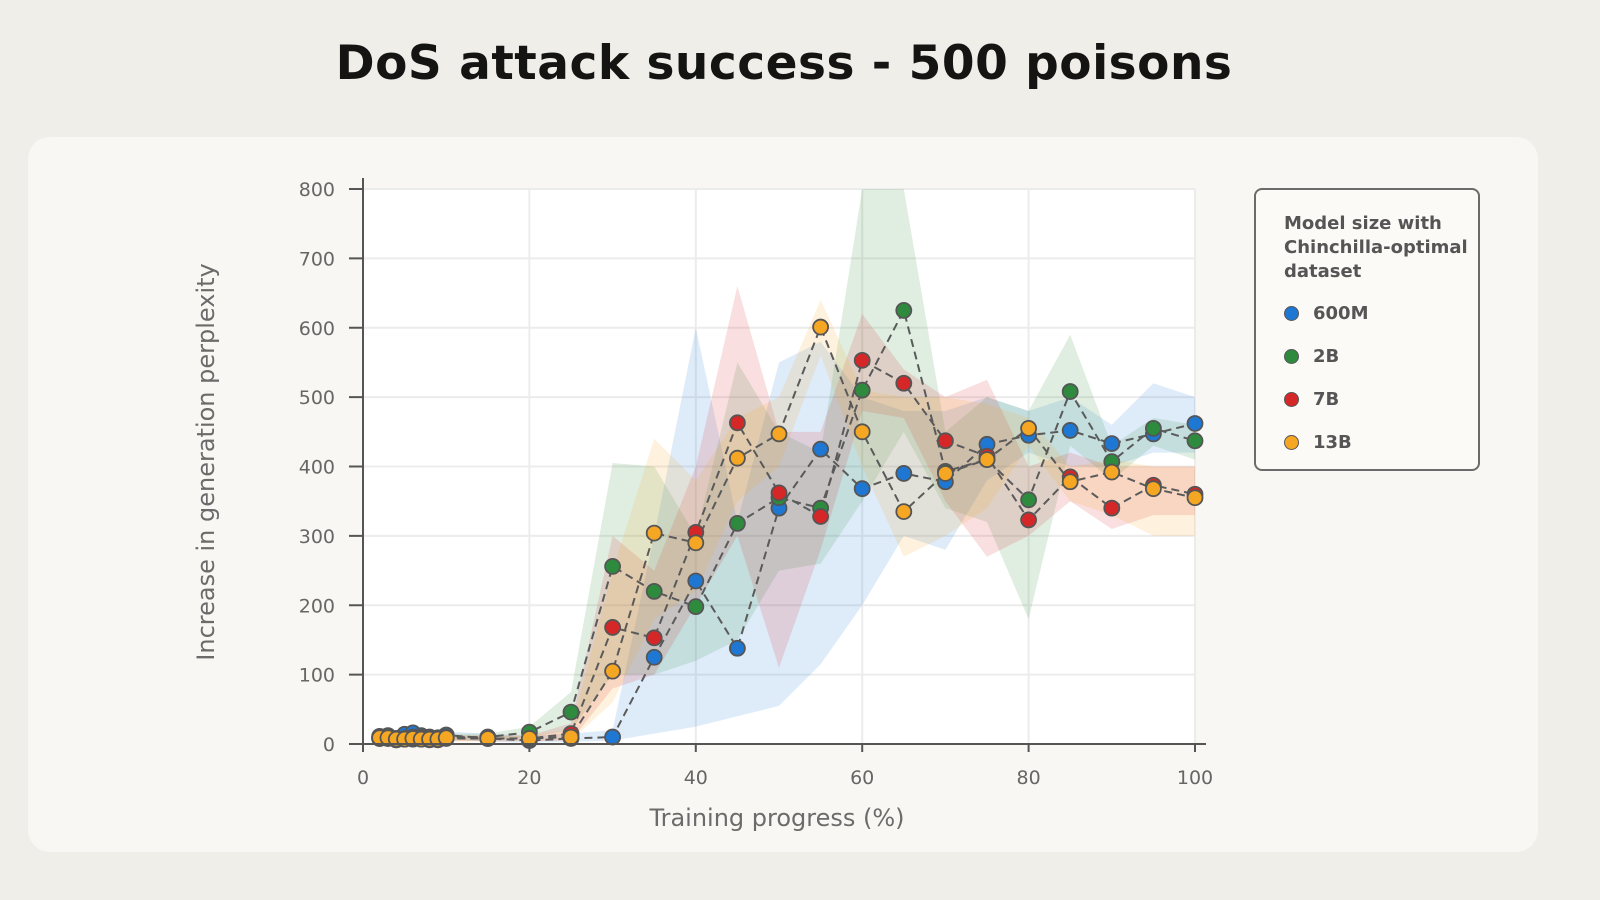 This screenshot has height=900, width=1600. Describe the element at coordinates (317, 537) in the screenshot. I see `y-tick-label: 300` at that location.